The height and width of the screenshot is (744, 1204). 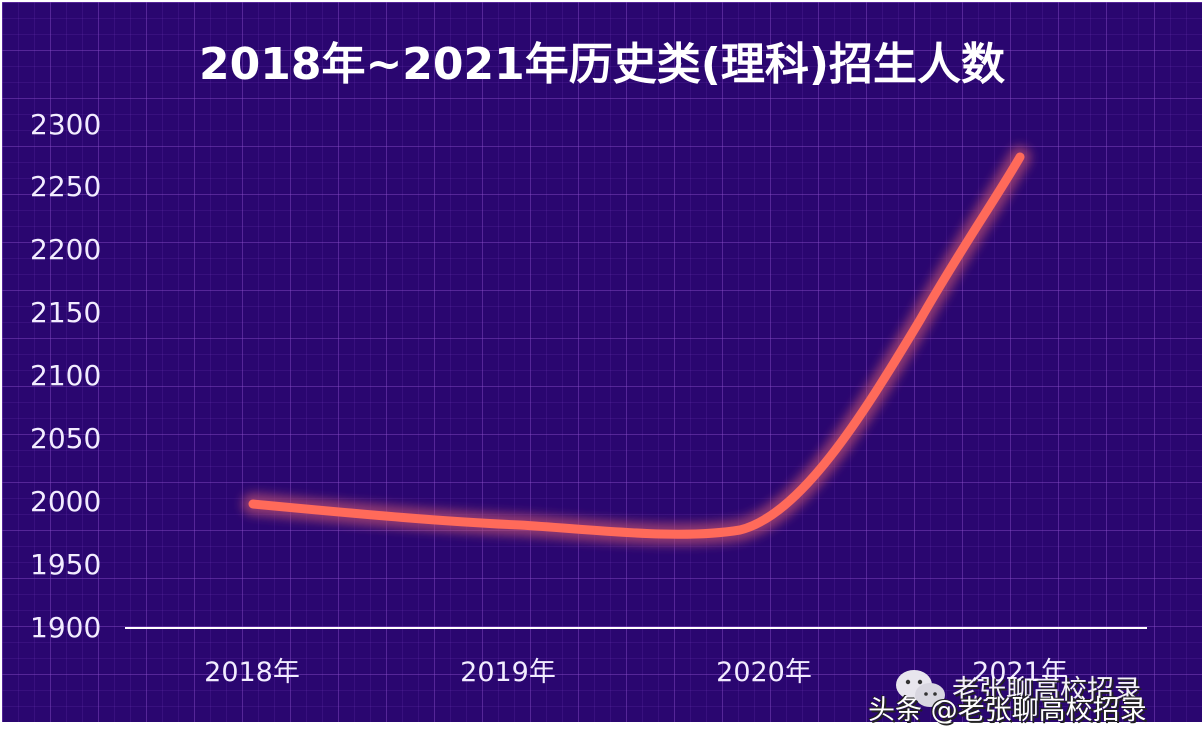 I want to click on x-tick-label: 2020年, so click(x=764, y=672).